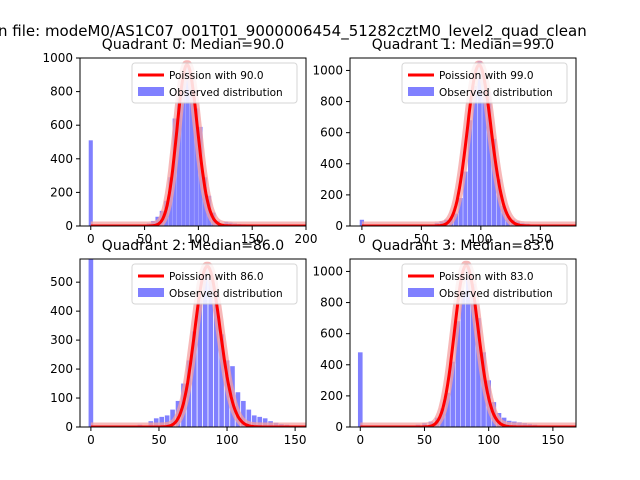 This screenshot has height=480, width=640. I want to click on legend-label: Poission with 99.0, so click(486, 76).